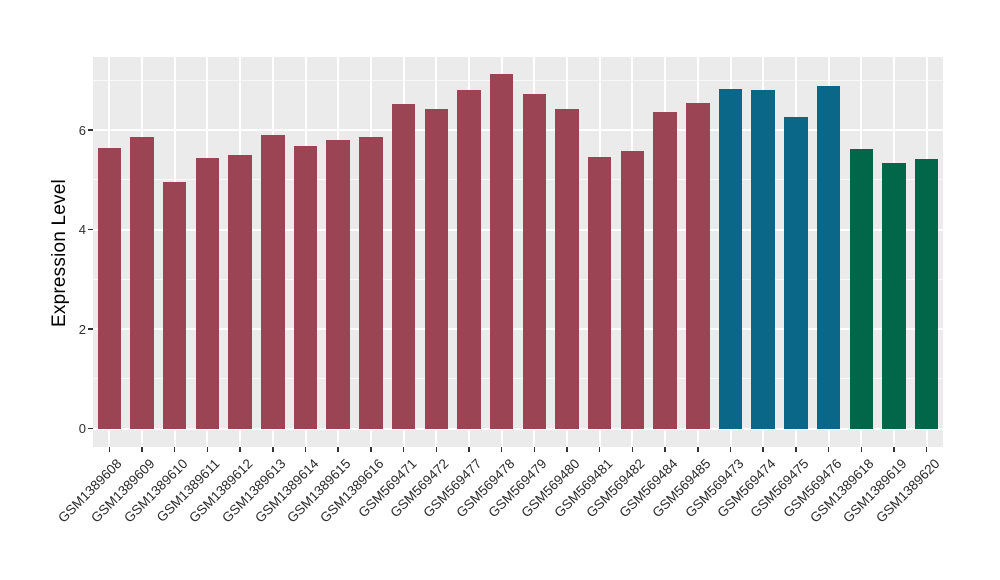 The width and height of the screenshot is (1000, 580). I want to click on bar-GSM569475, so click(796, 272).